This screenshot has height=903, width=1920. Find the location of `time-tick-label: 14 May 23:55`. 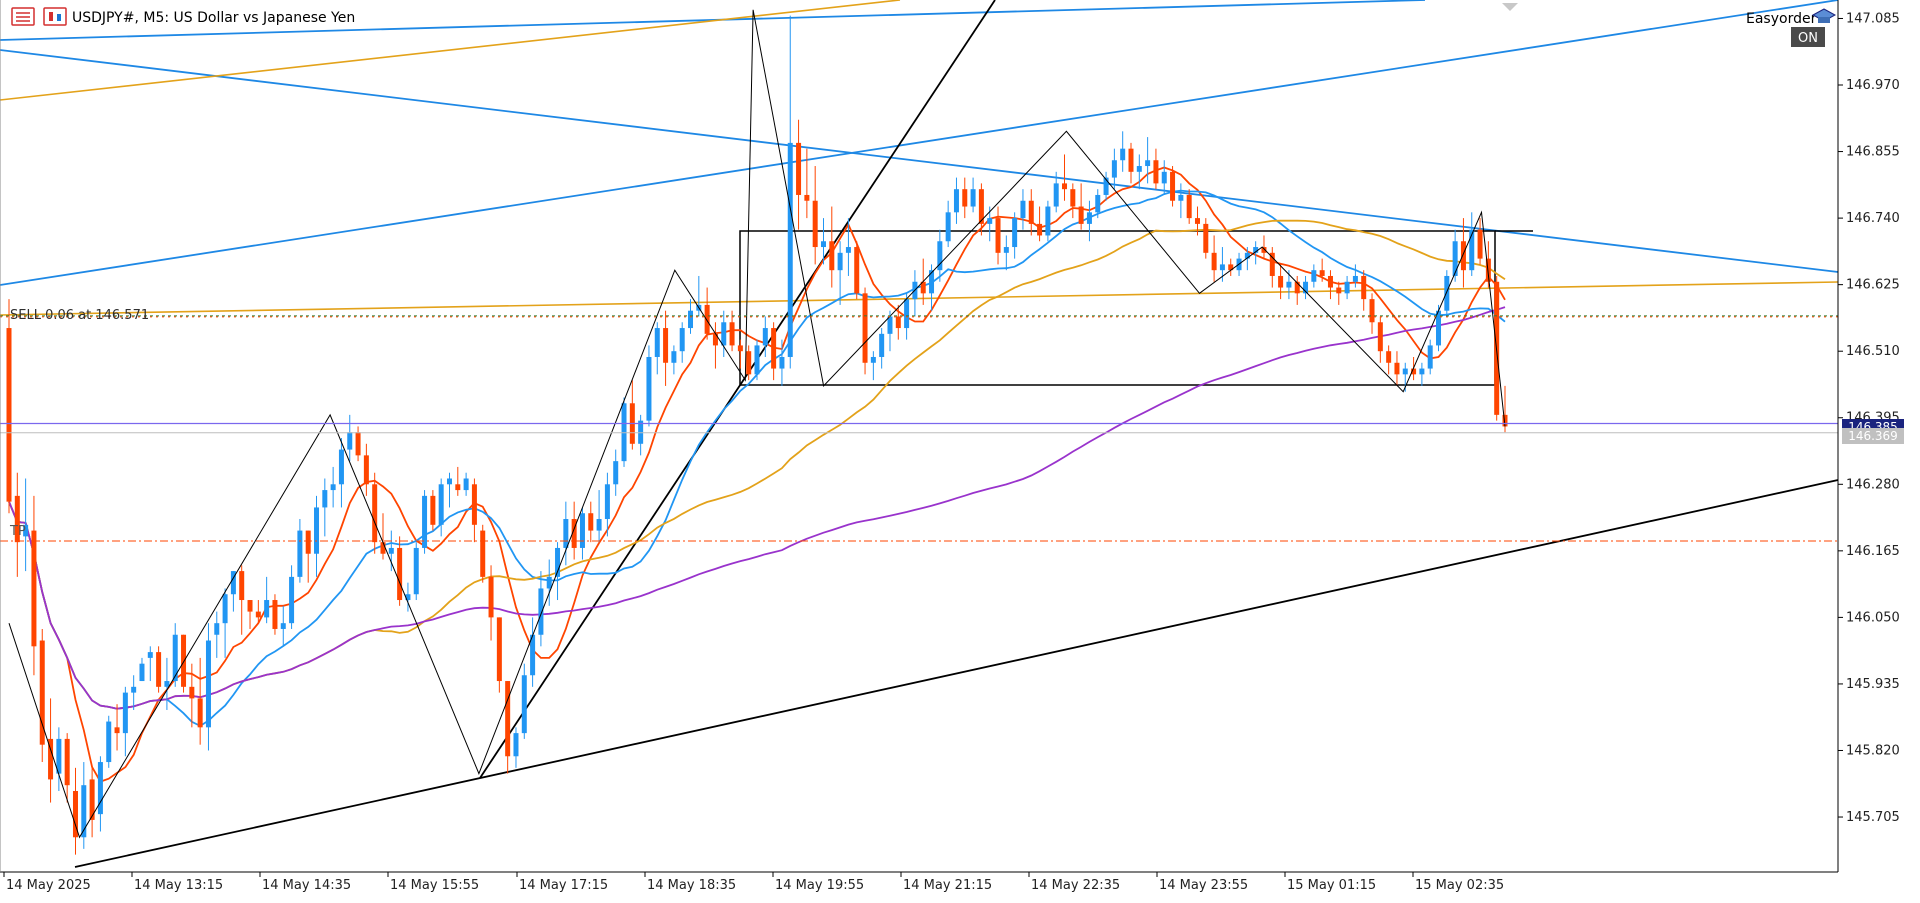

time-tick-label: 14 May 23:55 is located at coordinates (1203, 885).